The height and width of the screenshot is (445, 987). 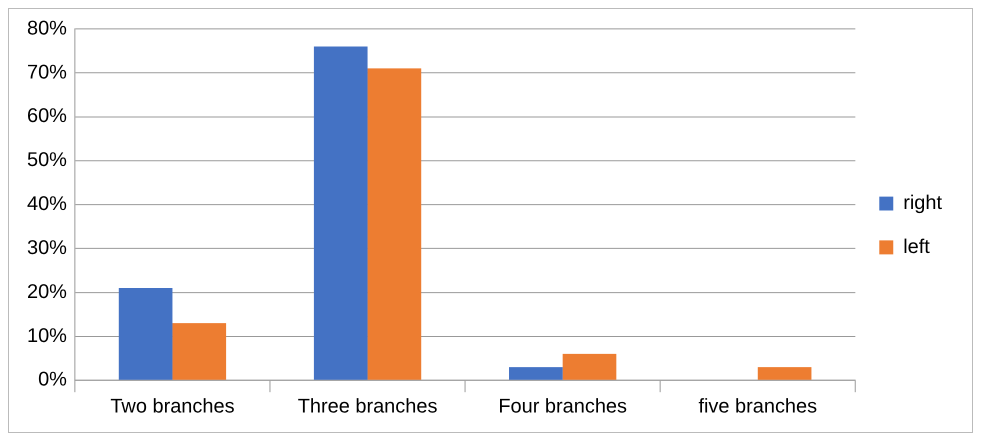 What do you see at coordinates (52, 379) in the screenshot?
I see `y-tick-label: 0%` at bounding box center [52, 379].